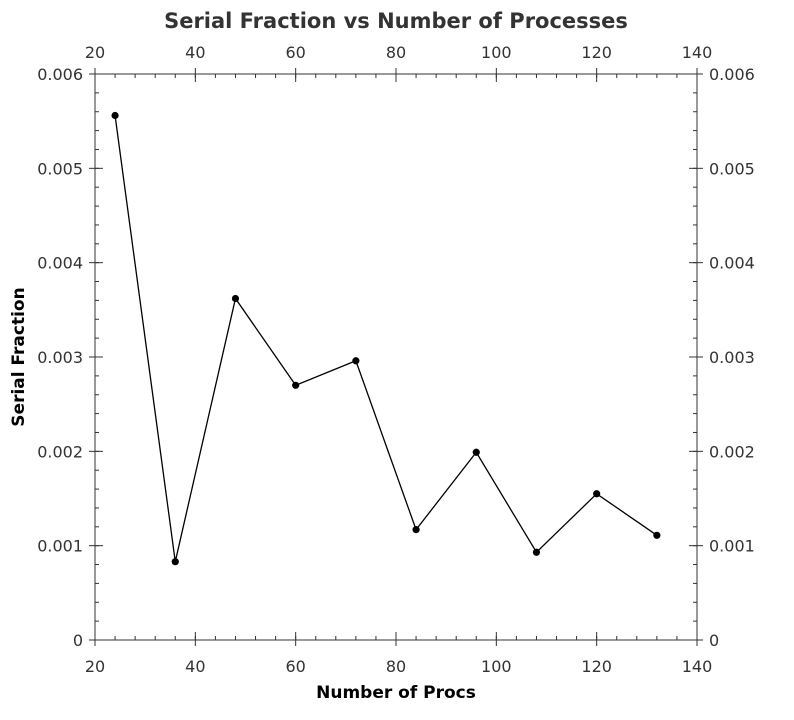 The image size is (794, 720). What do you see at coordinates (396, 666) in the screenshot?
I see `x-tick-label-bottom: 80` at bounding box center [396, 666].